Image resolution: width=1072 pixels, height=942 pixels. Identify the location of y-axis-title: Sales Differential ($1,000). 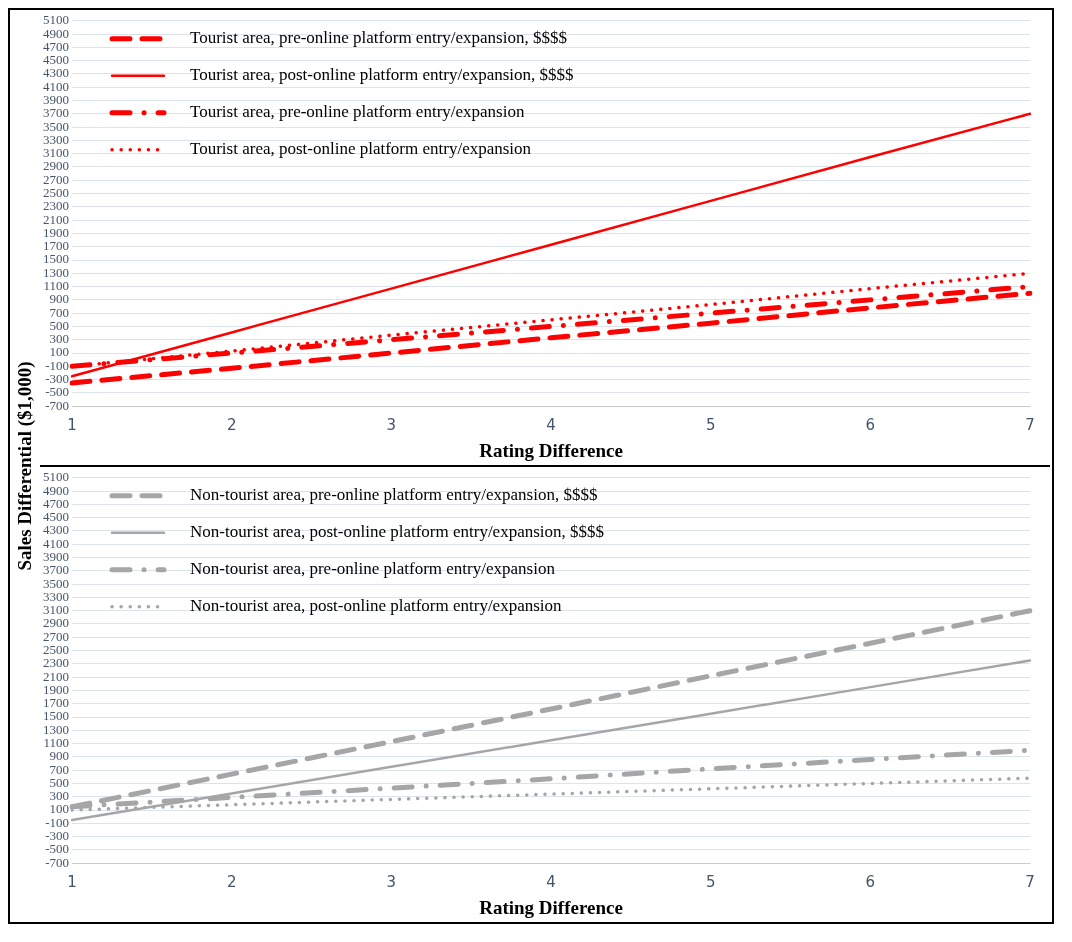
(25, 466).